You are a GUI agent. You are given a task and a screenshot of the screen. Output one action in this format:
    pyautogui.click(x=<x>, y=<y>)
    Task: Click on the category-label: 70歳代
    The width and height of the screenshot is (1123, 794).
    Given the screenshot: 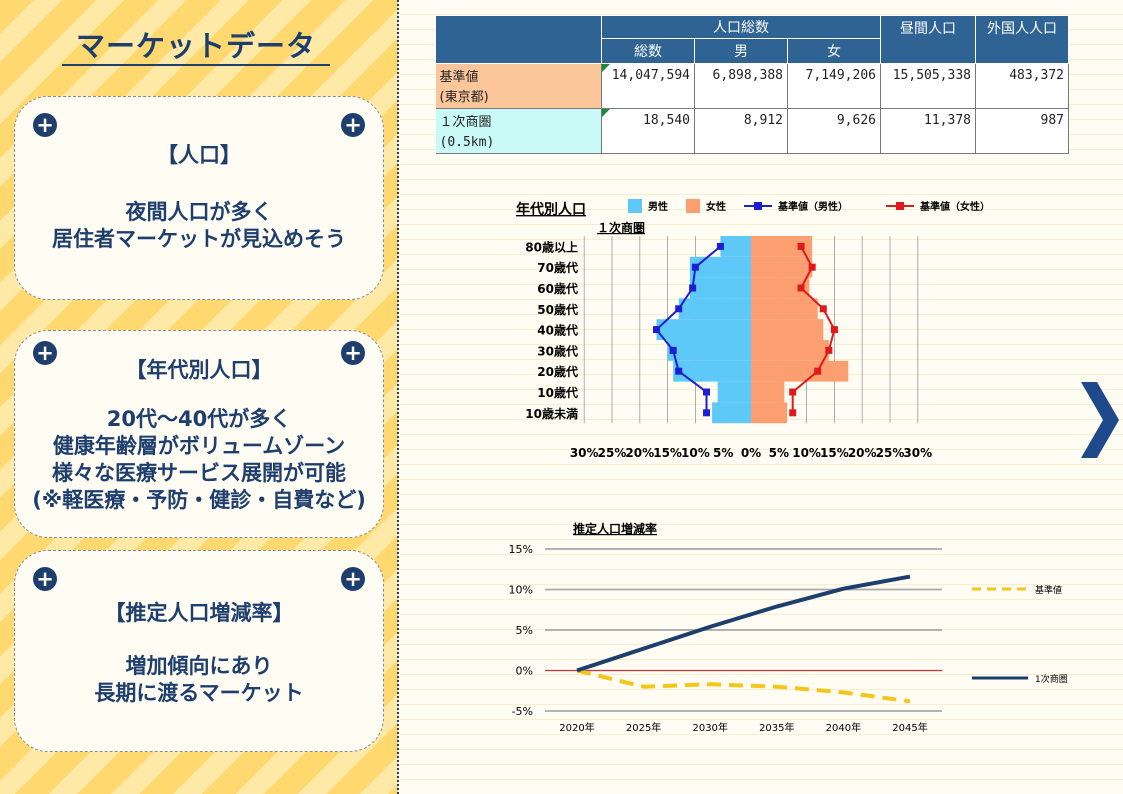 What is the action you would take?
    pyautogui.click(x=557, y=267)
    